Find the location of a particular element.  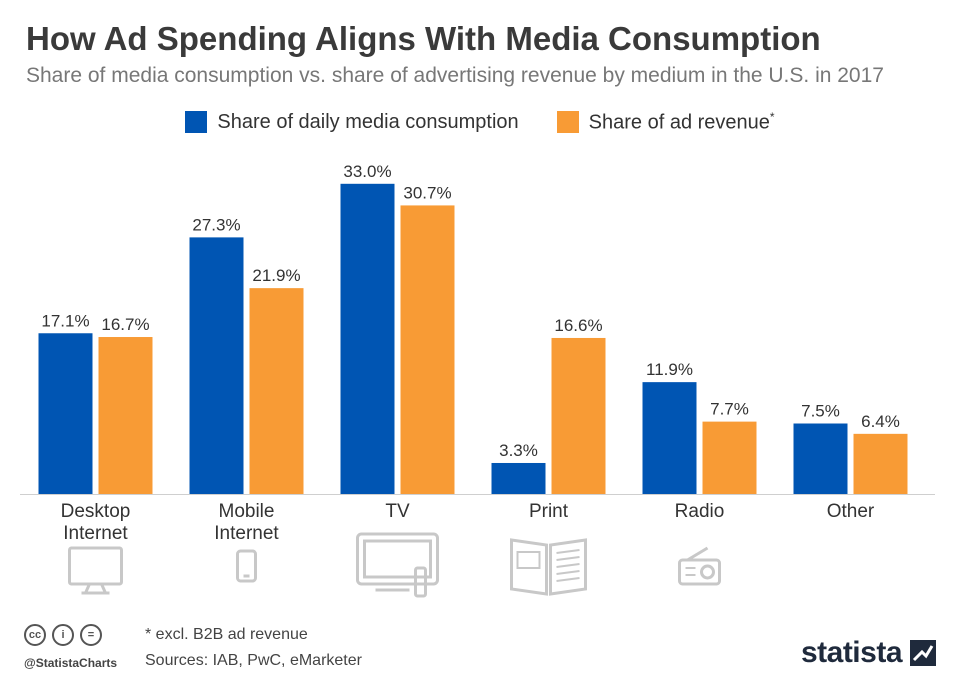

data-label-consumption-2: 33.0% is located at coordinates (367, 171).